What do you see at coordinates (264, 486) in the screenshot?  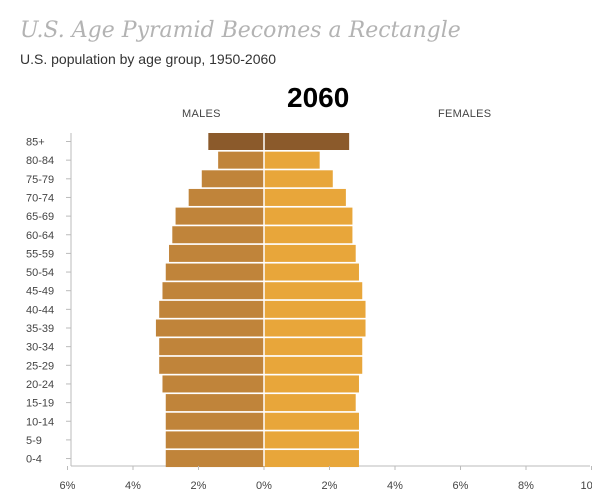 I see `x-tick-label: 0%` at bounding box center [264, 486].